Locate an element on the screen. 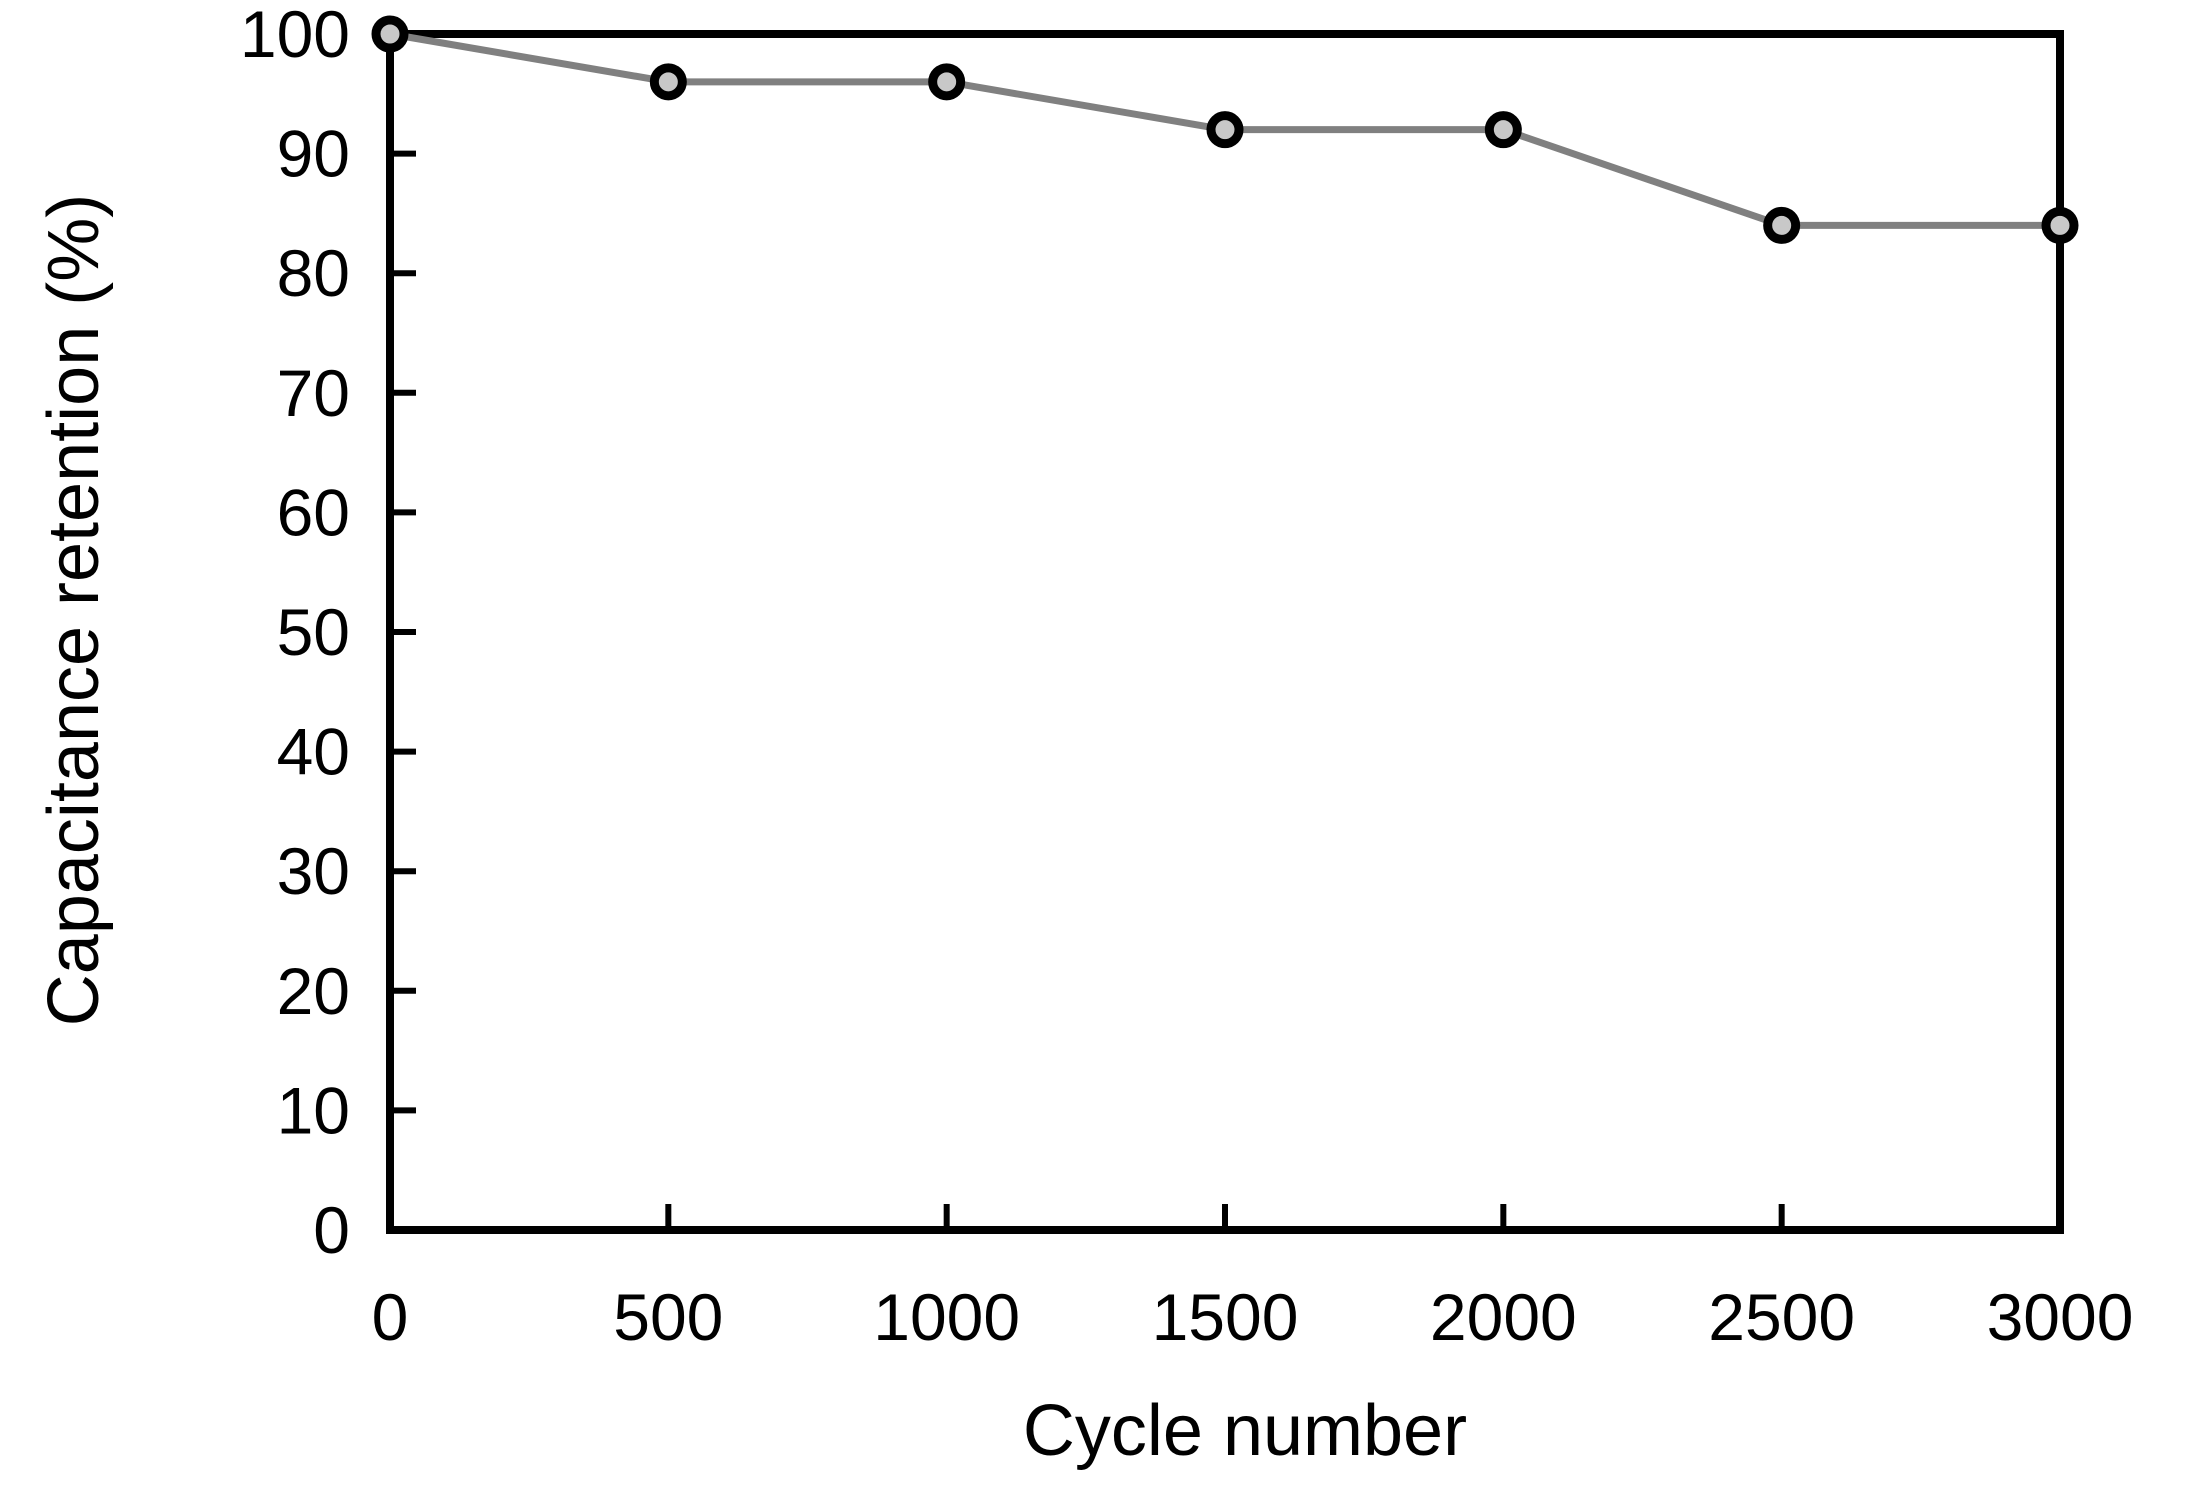 The image size is (2189, 1496). x-tick-label: 3000 is located at coordinates (2060, 1317).